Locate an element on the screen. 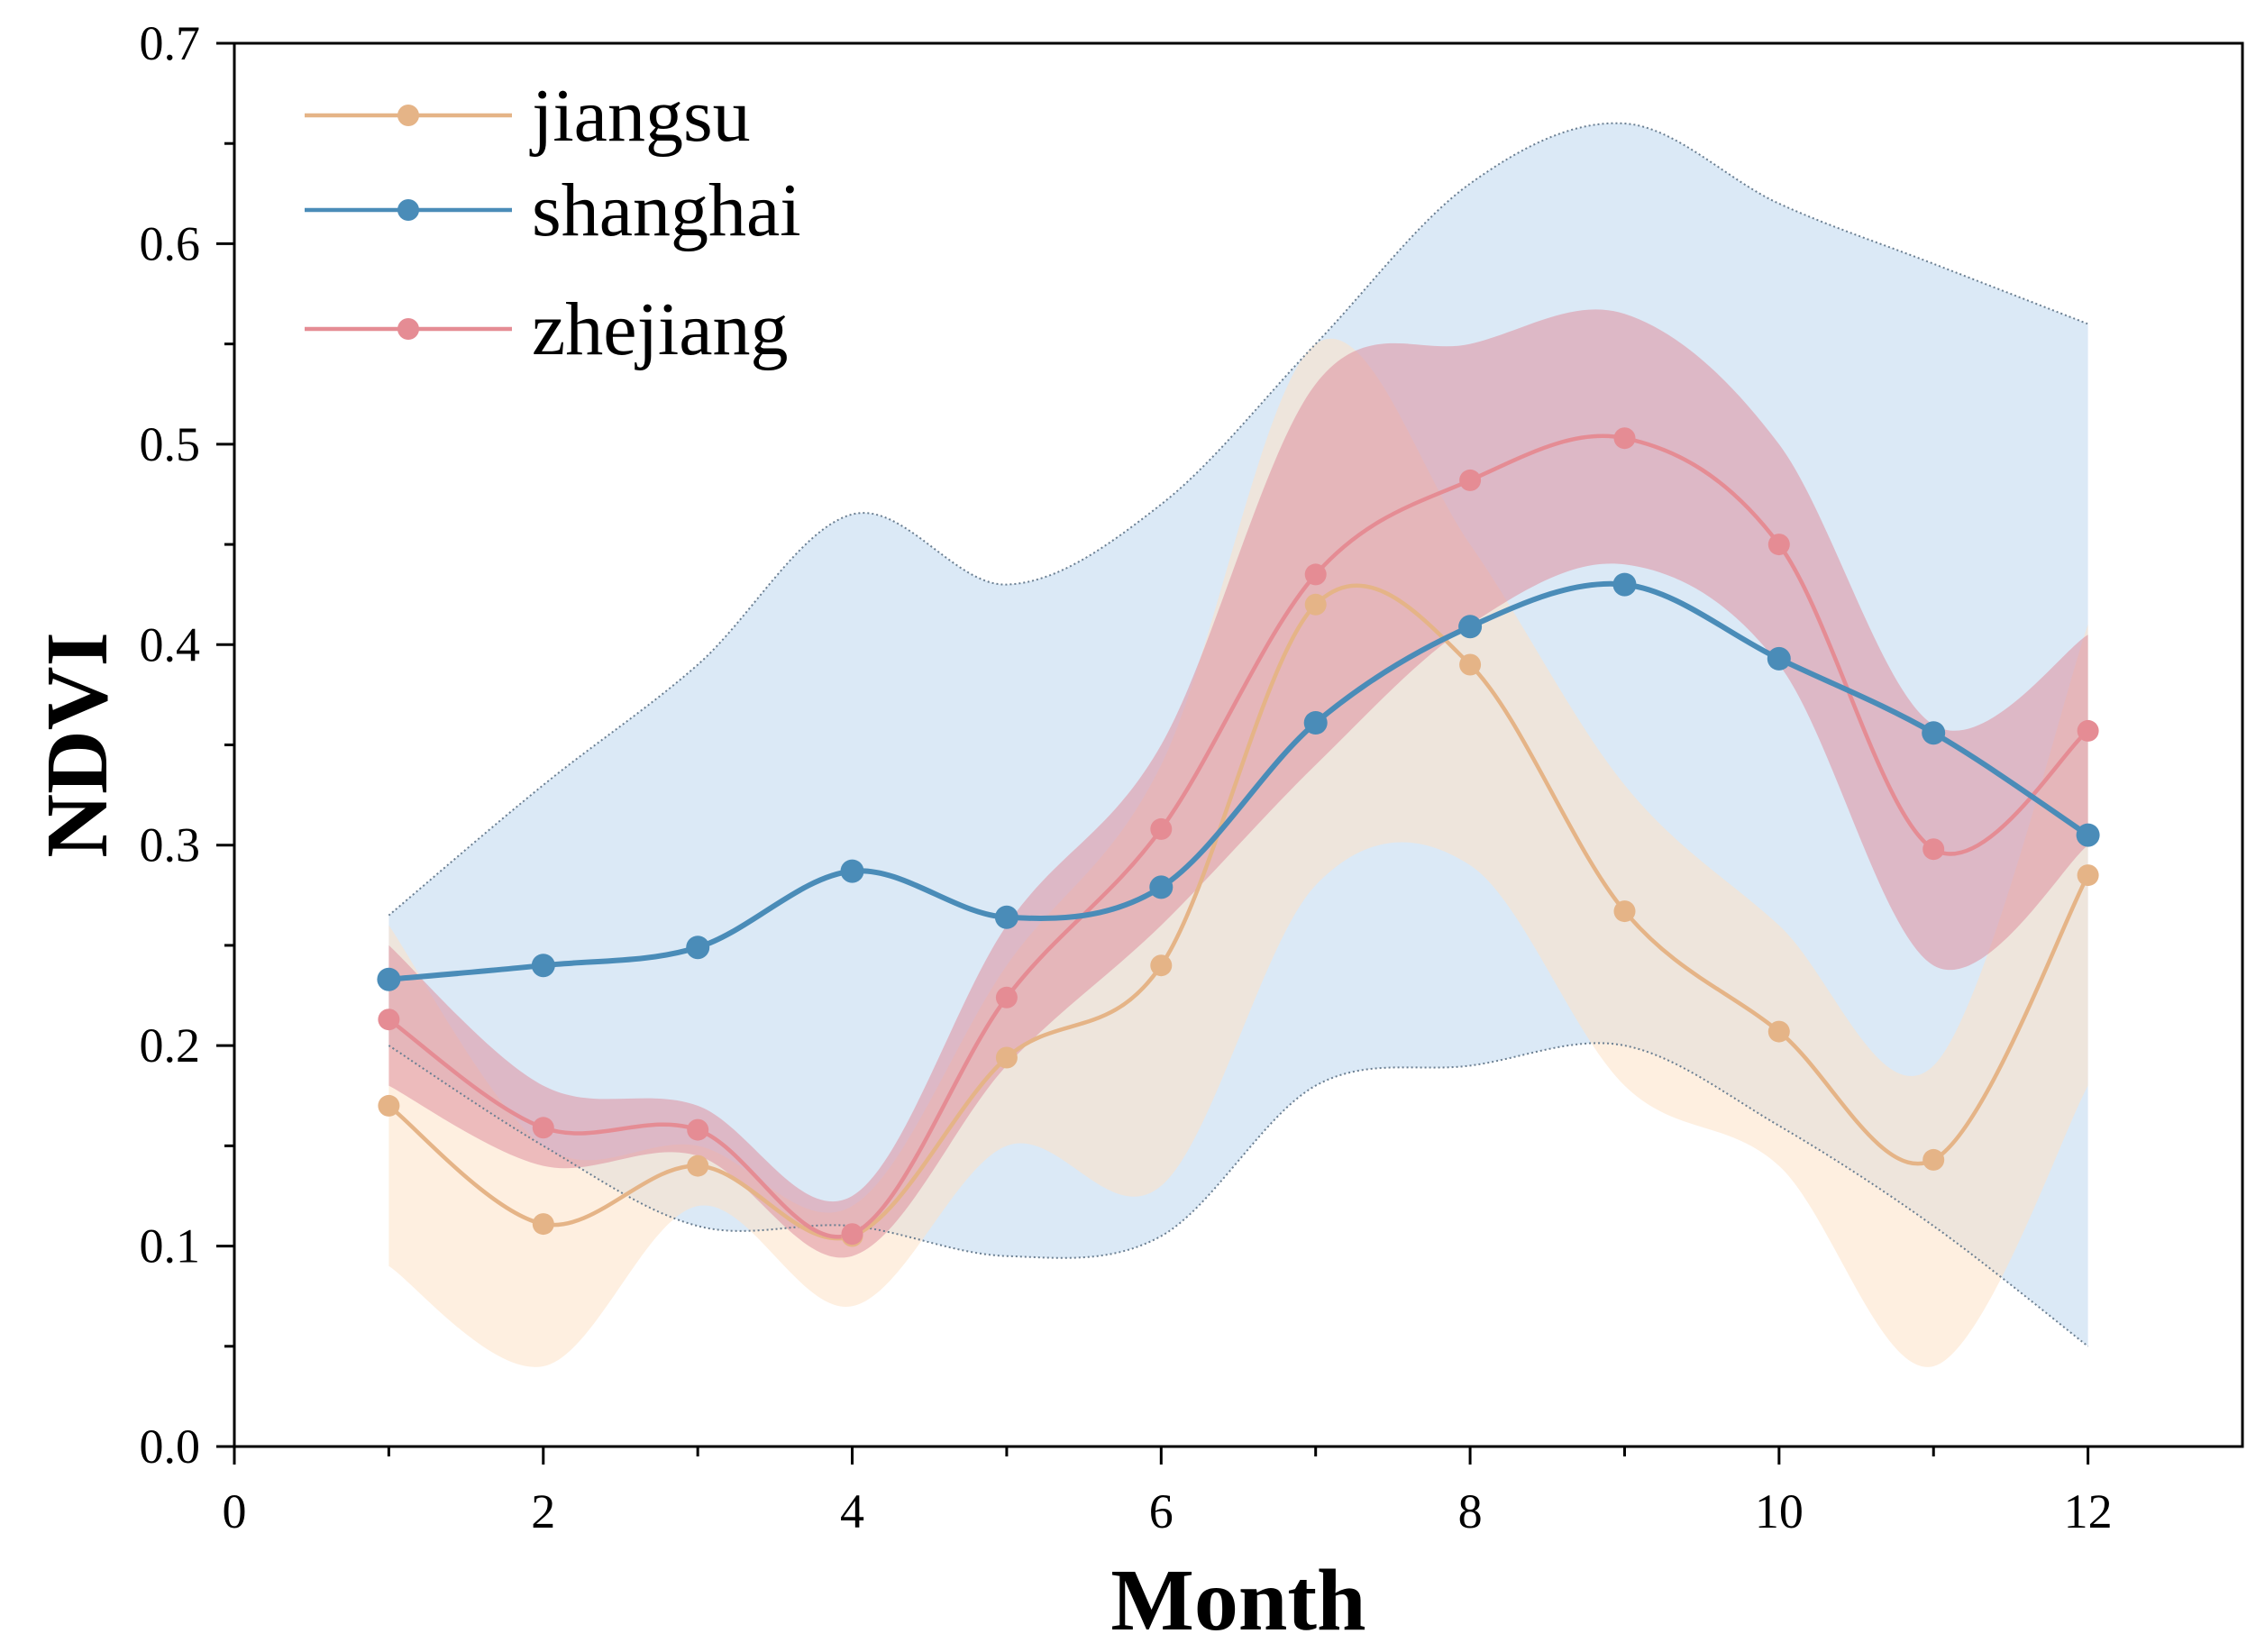 This screenshot has width=2265, height=1652. y-tick-label: 0.7 is located at coordinates (170, 43).